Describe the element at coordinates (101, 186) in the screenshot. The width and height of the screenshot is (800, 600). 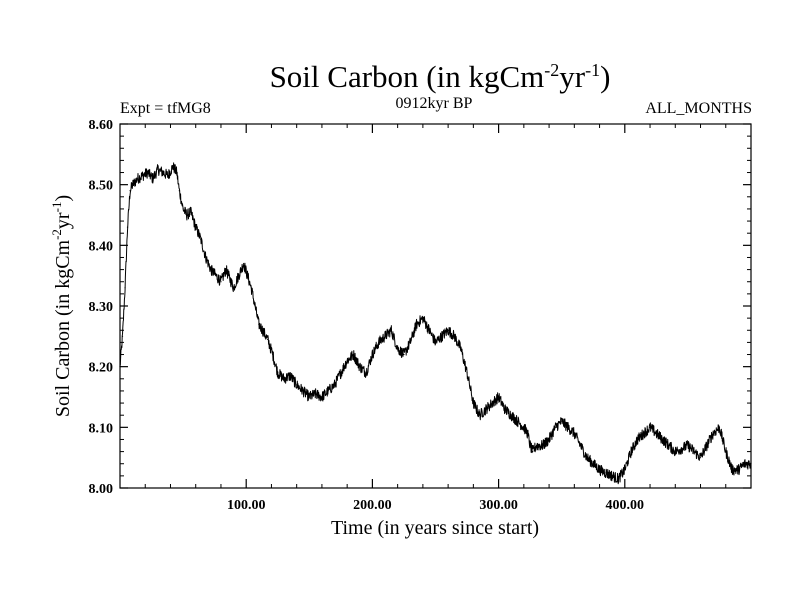
I see `y-tick-label: 8.50` at that location.